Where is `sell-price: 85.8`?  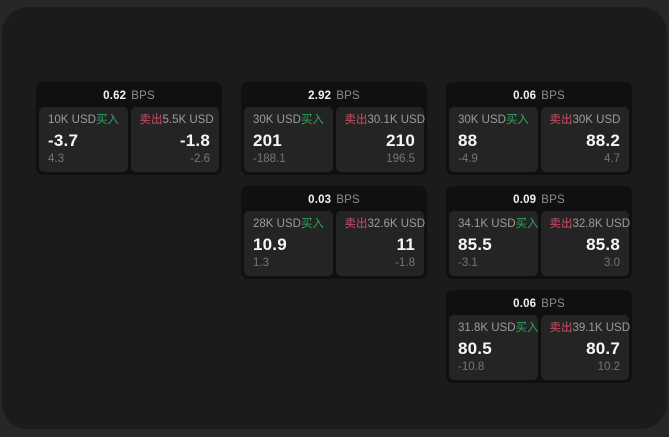 sell-price: 85.8 is located at coordinates (603, 244).